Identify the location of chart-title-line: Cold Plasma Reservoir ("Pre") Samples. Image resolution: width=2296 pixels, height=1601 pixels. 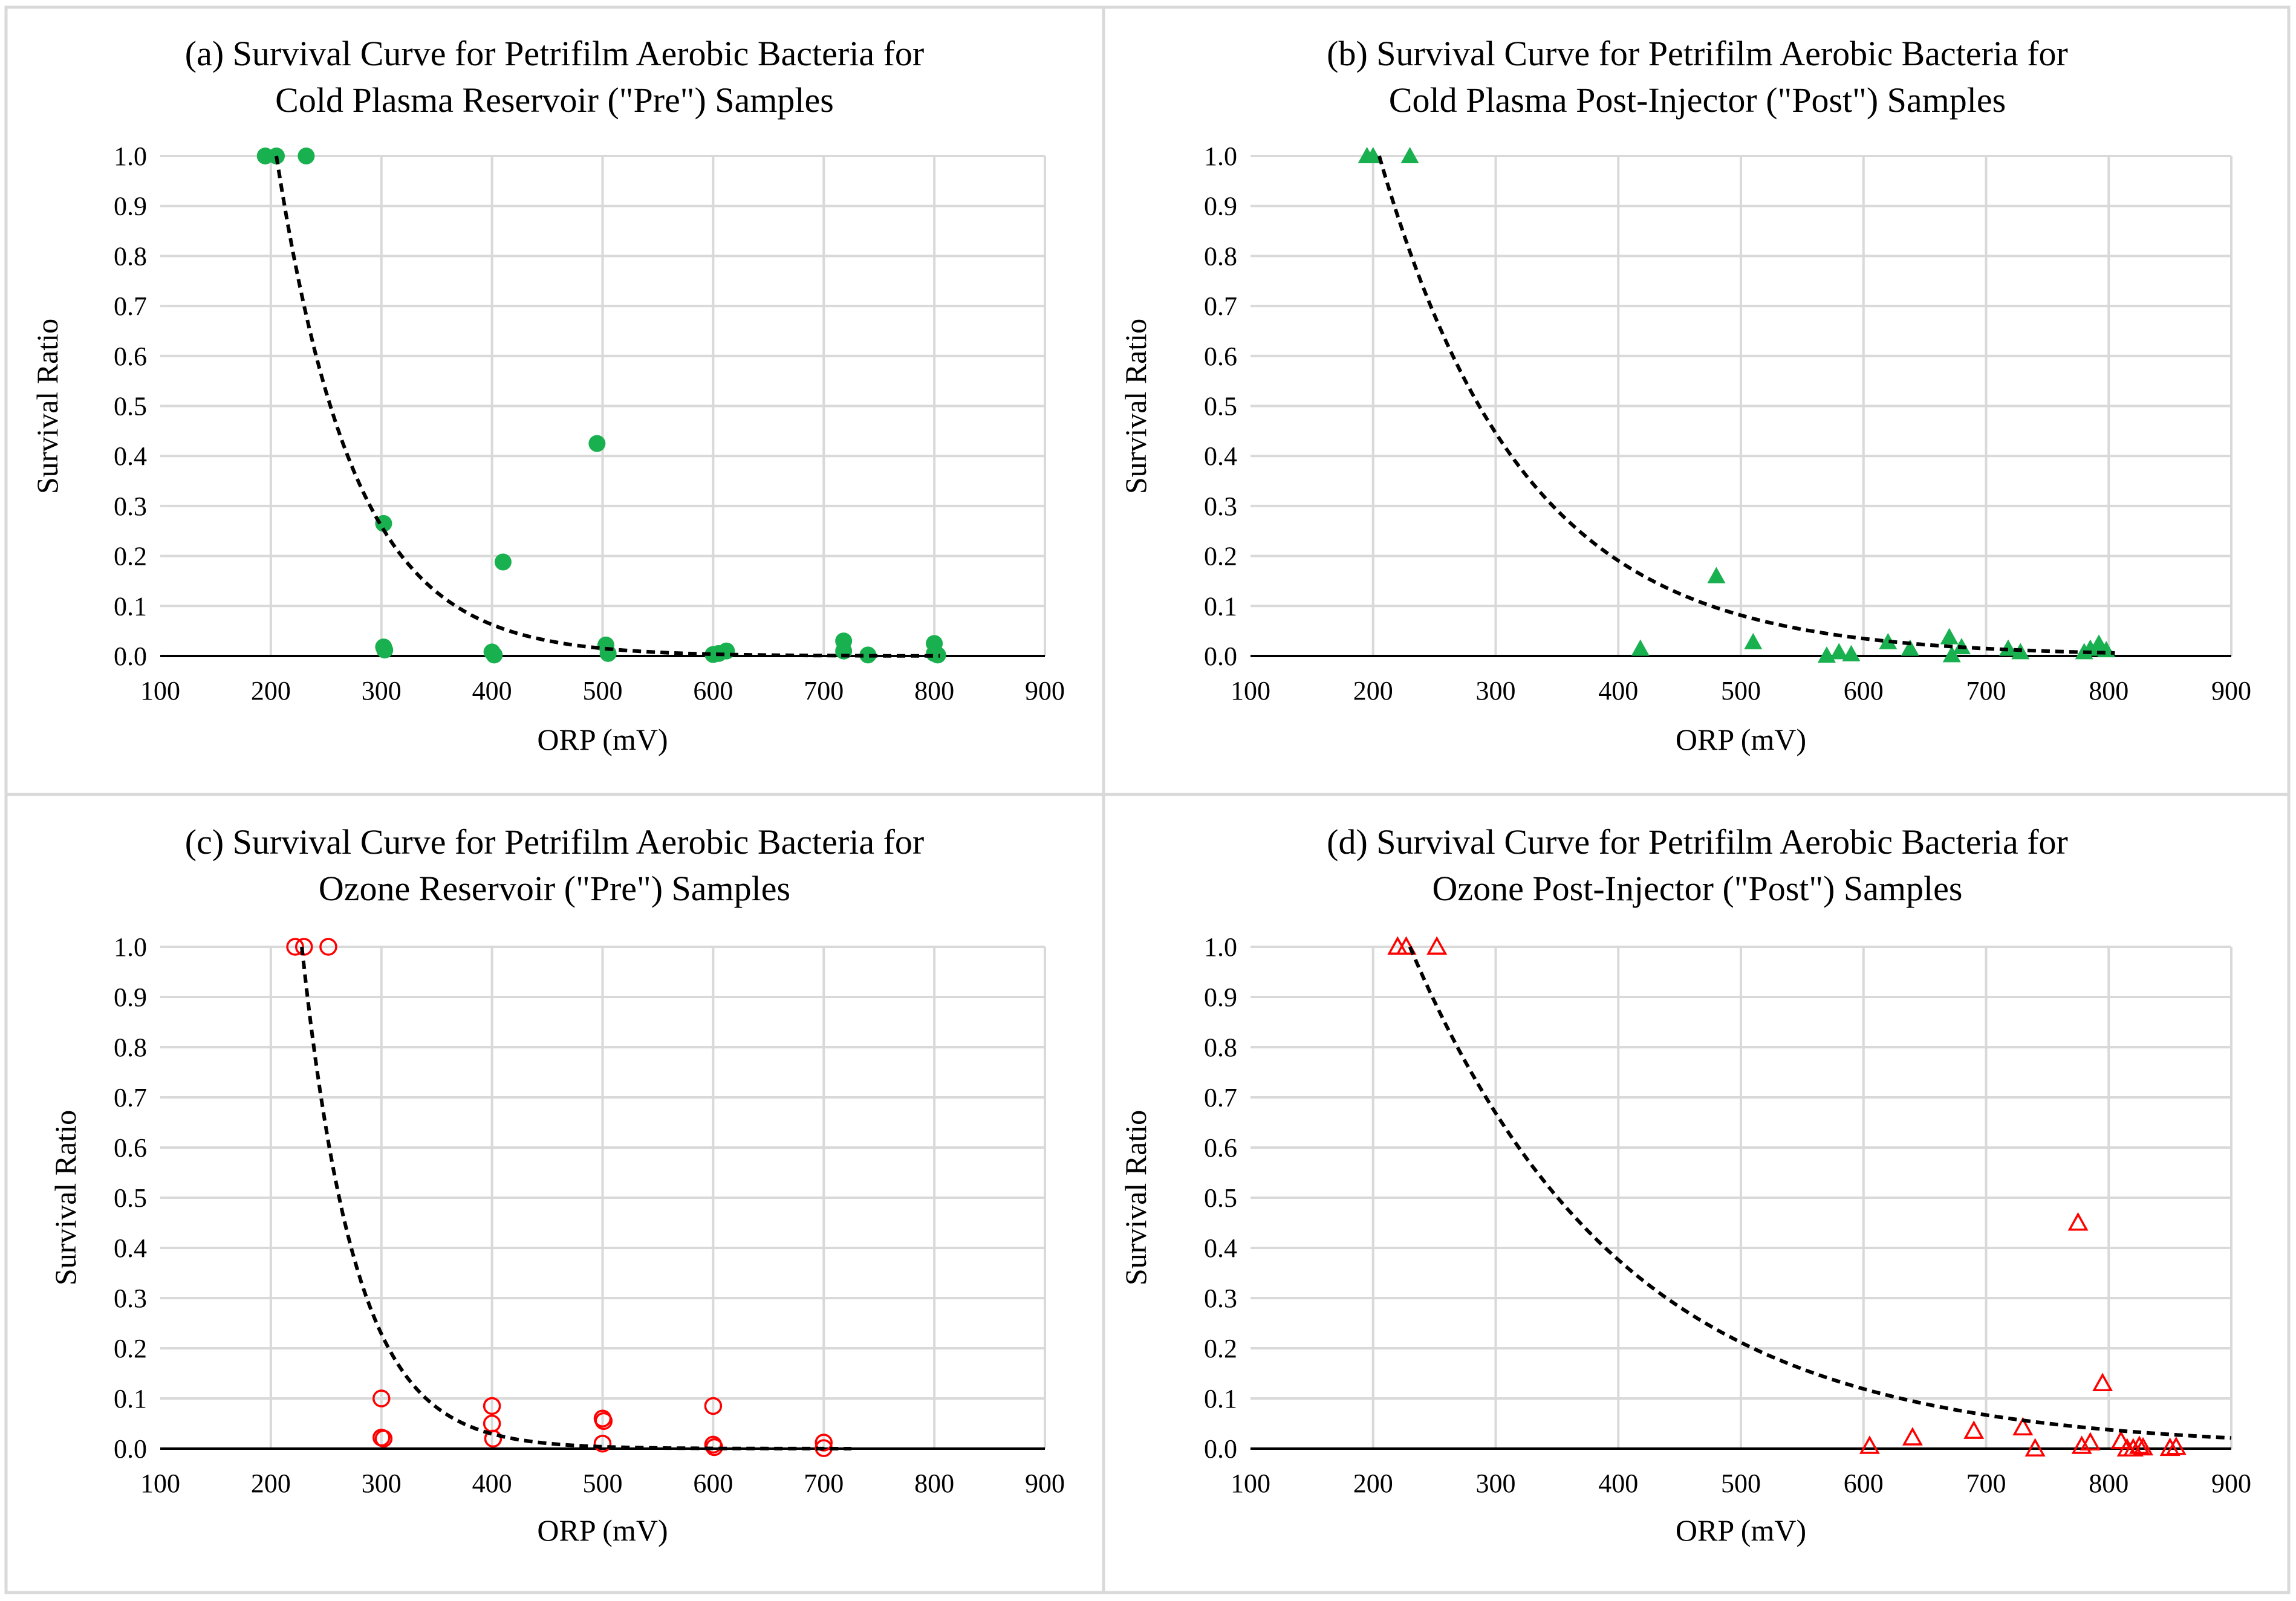
(554, 100).